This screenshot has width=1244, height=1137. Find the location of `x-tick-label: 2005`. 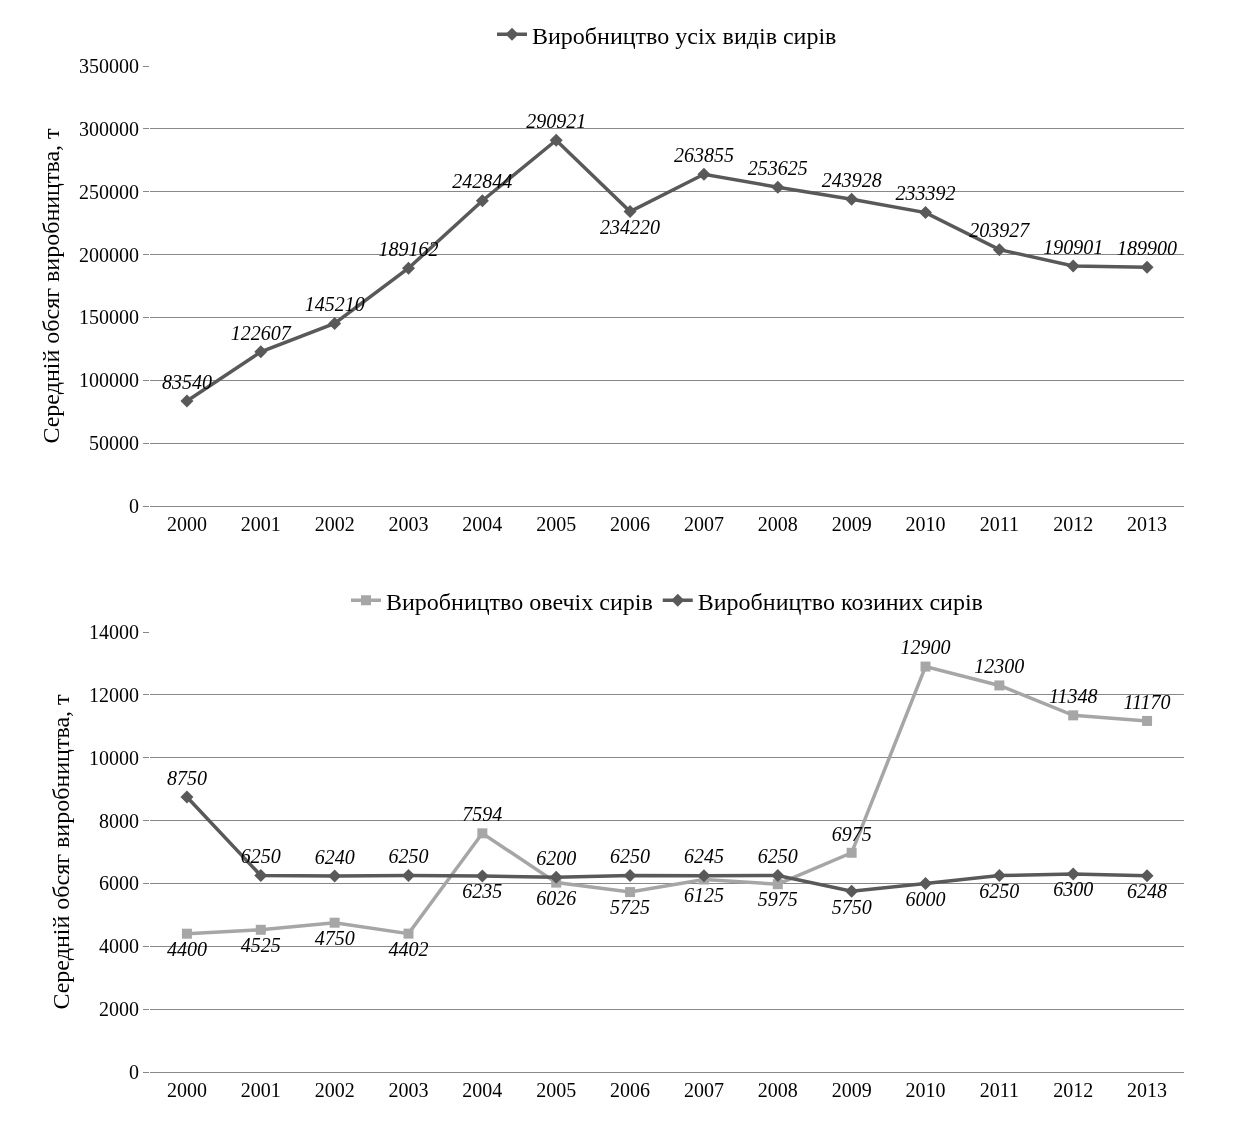

x-tick-label: 2005 is located at coordinates (556, 524).